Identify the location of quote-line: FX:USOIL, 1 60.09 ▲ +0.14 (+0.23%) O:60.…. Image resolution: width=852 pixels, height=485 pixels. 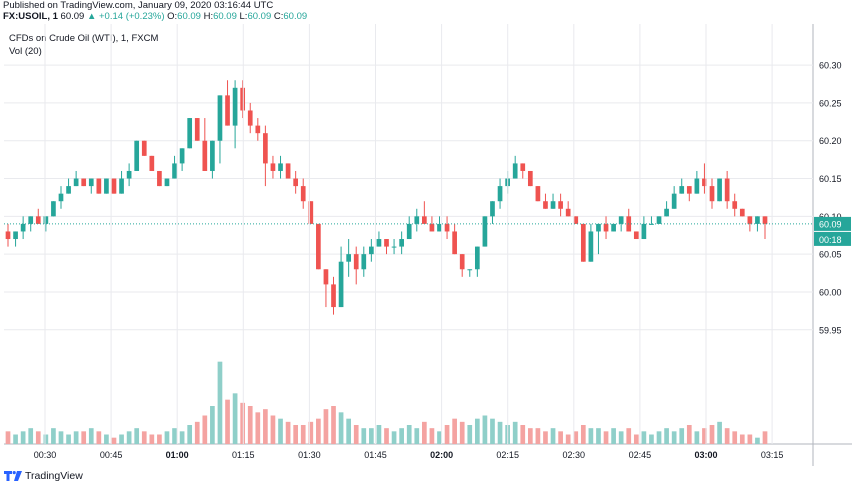
(426, 16).